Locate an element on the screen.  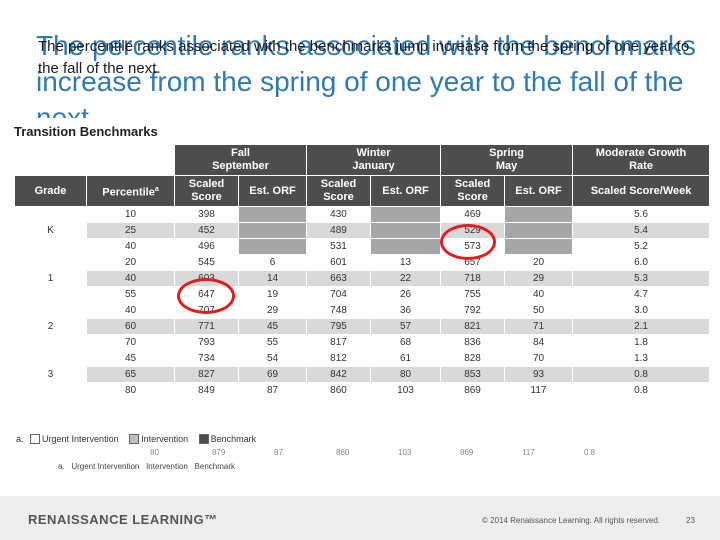
footer-bar is located at coordinates (360, 518).